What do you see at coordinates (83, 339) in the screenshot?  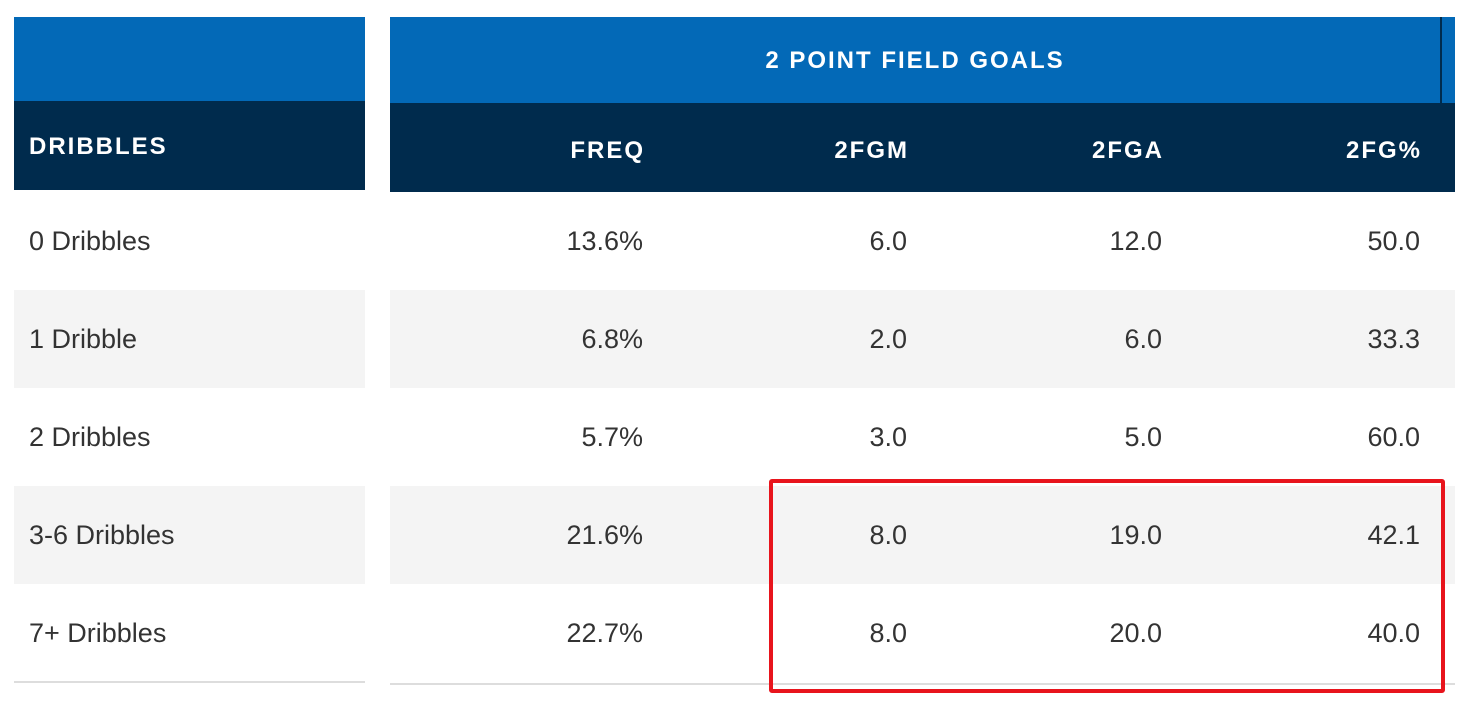 I see `row-label: 1 Dribble` at bounding box center [83, 339].